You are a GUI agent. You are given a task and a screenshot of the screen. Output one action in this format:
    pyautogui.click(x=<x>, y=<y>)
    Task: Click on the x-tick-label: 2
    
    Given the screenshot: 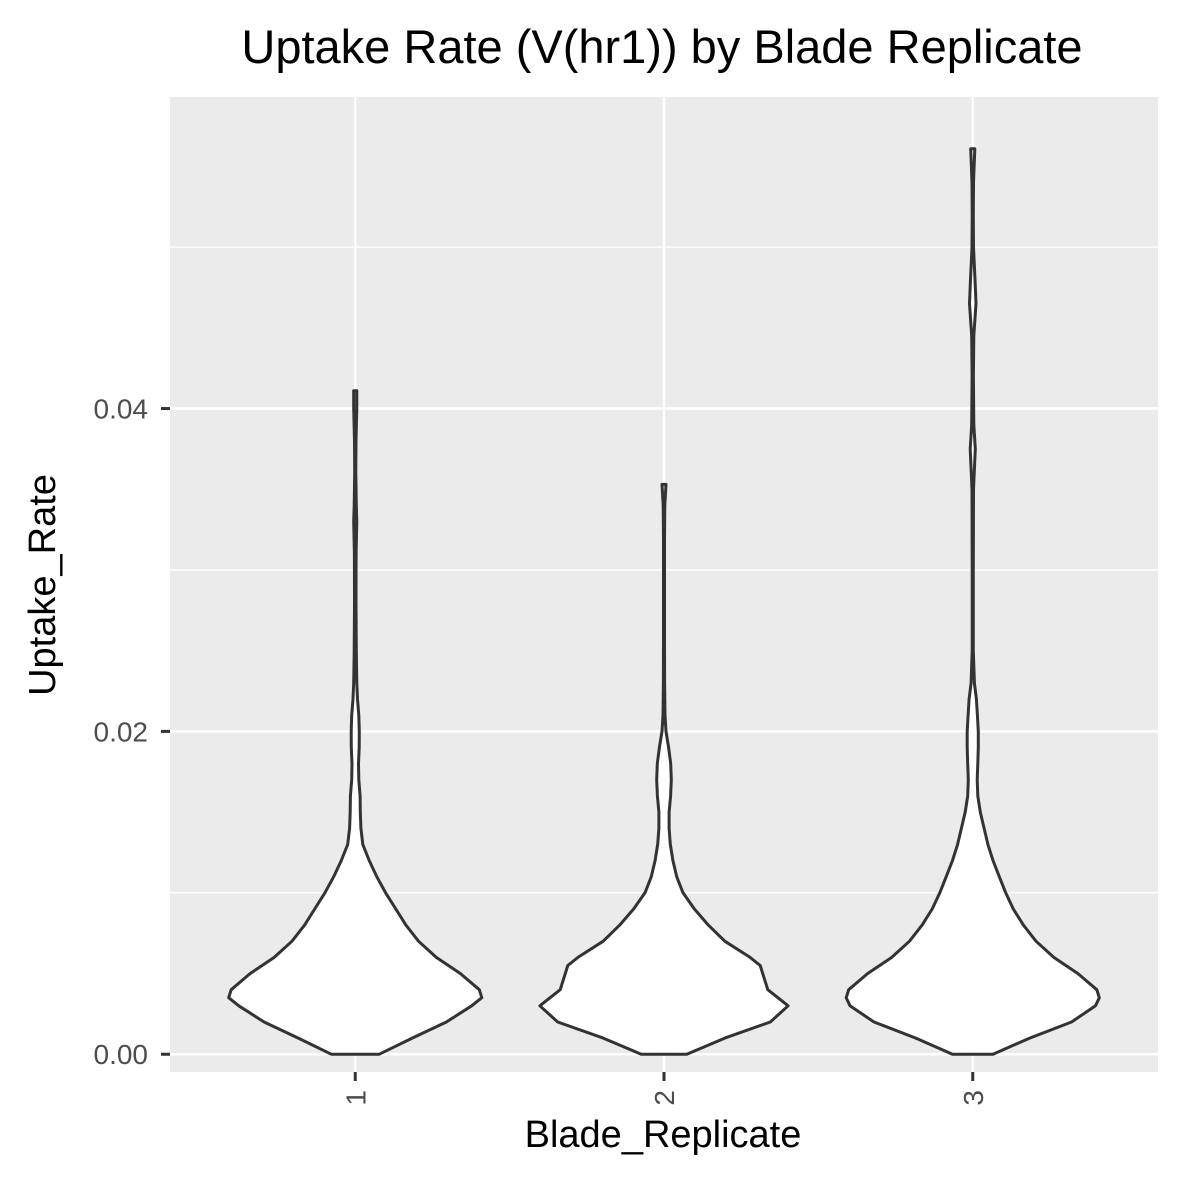 What is the action you would take?
    pyautogui.click(x=664, y=1098)
    